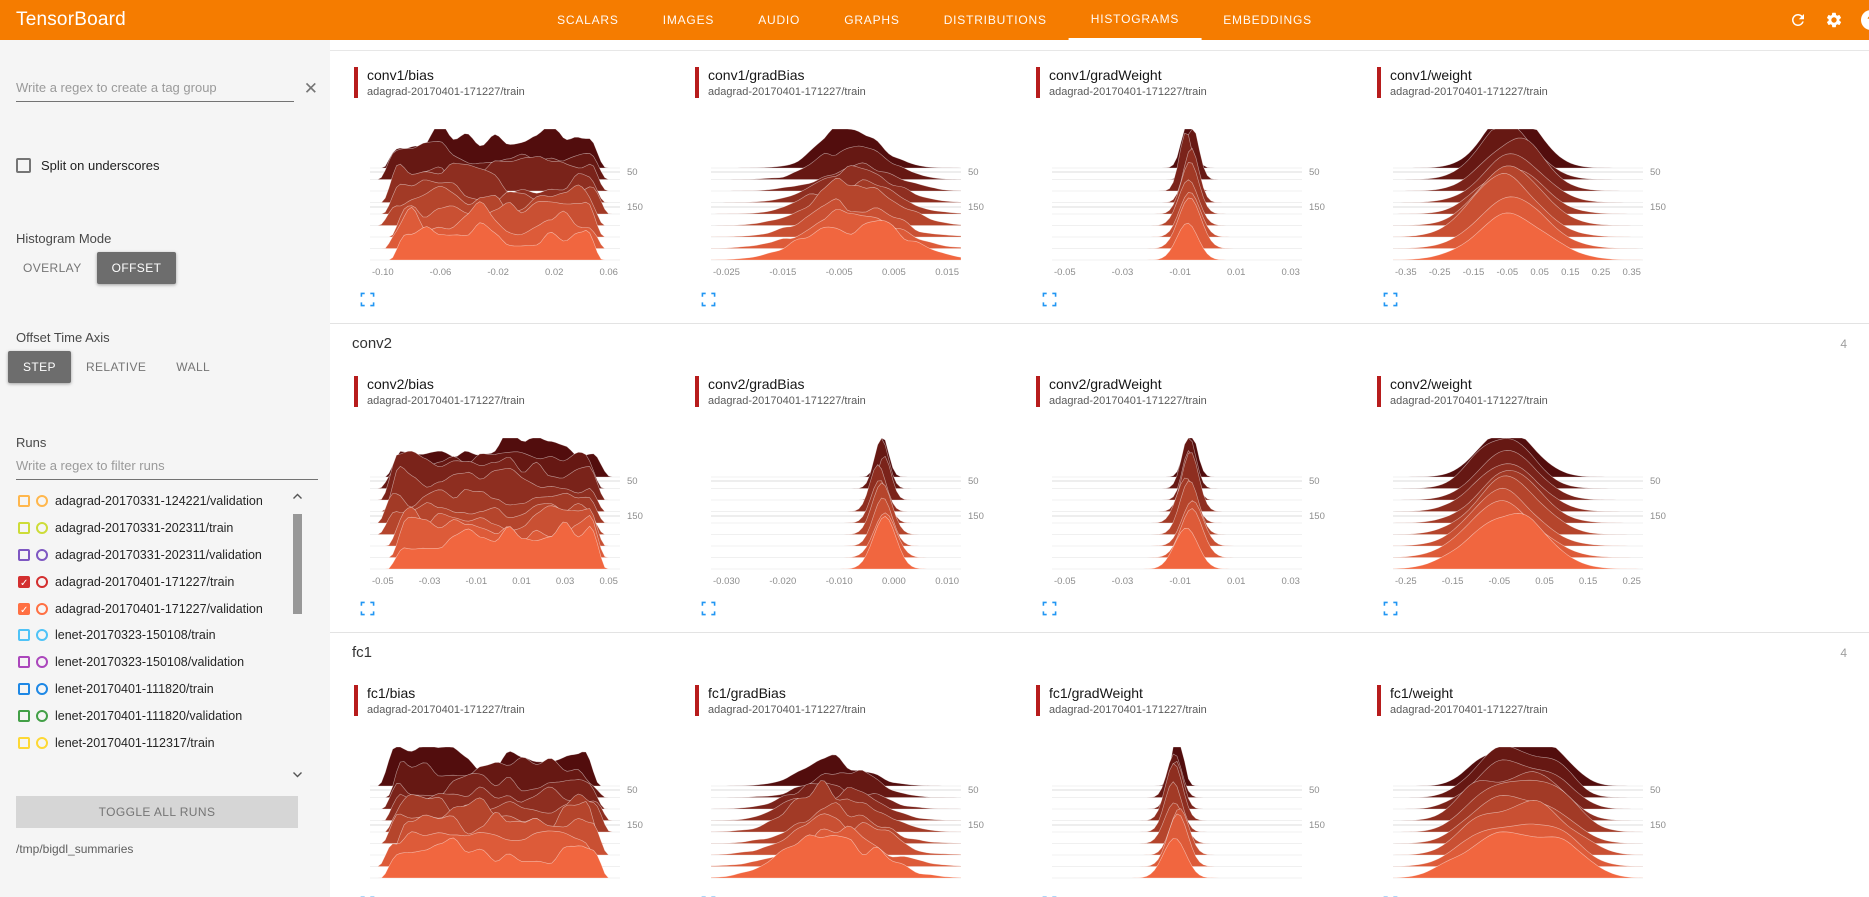 This screenshot has width=1869, height=897. What do you see at coordinates (995, 20) in the screenshot?
I see `tab-distributions: DISTRIBUTIONS` at bounding box center [995, 20].